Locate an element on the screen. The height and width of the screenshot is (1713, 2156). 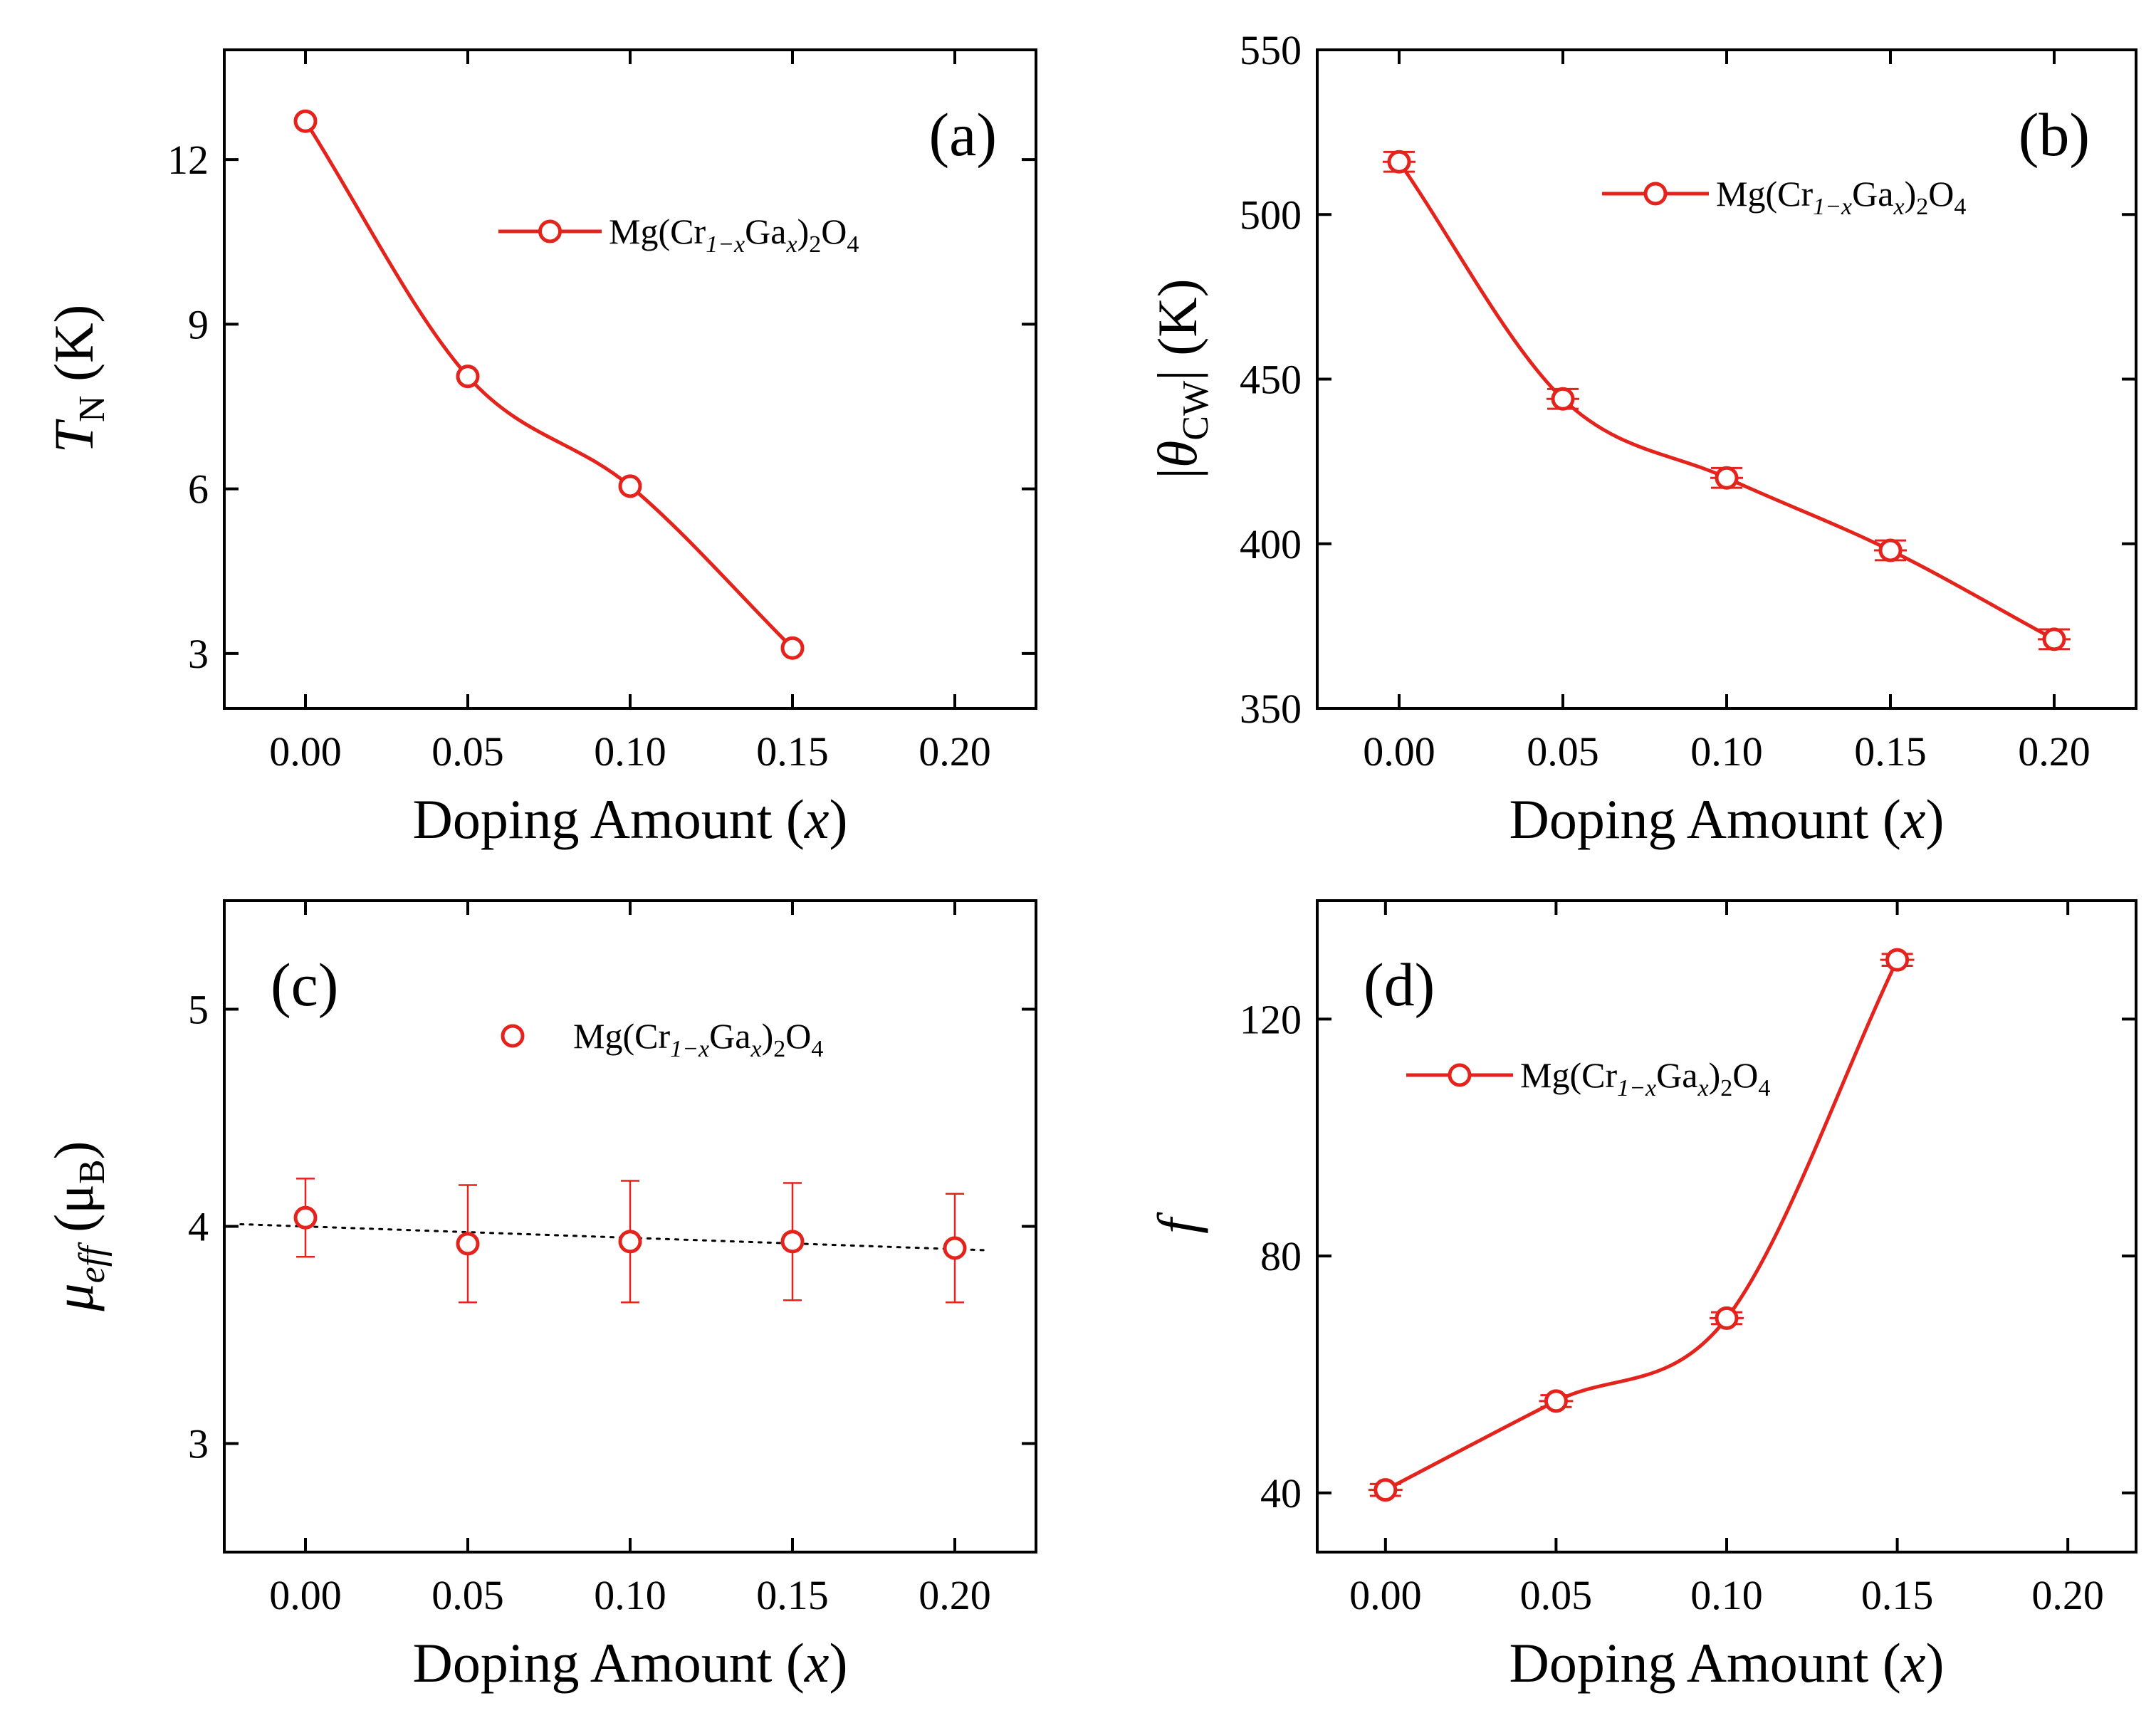
y-tick-label: 5 is located at coordinates (198, 1010).